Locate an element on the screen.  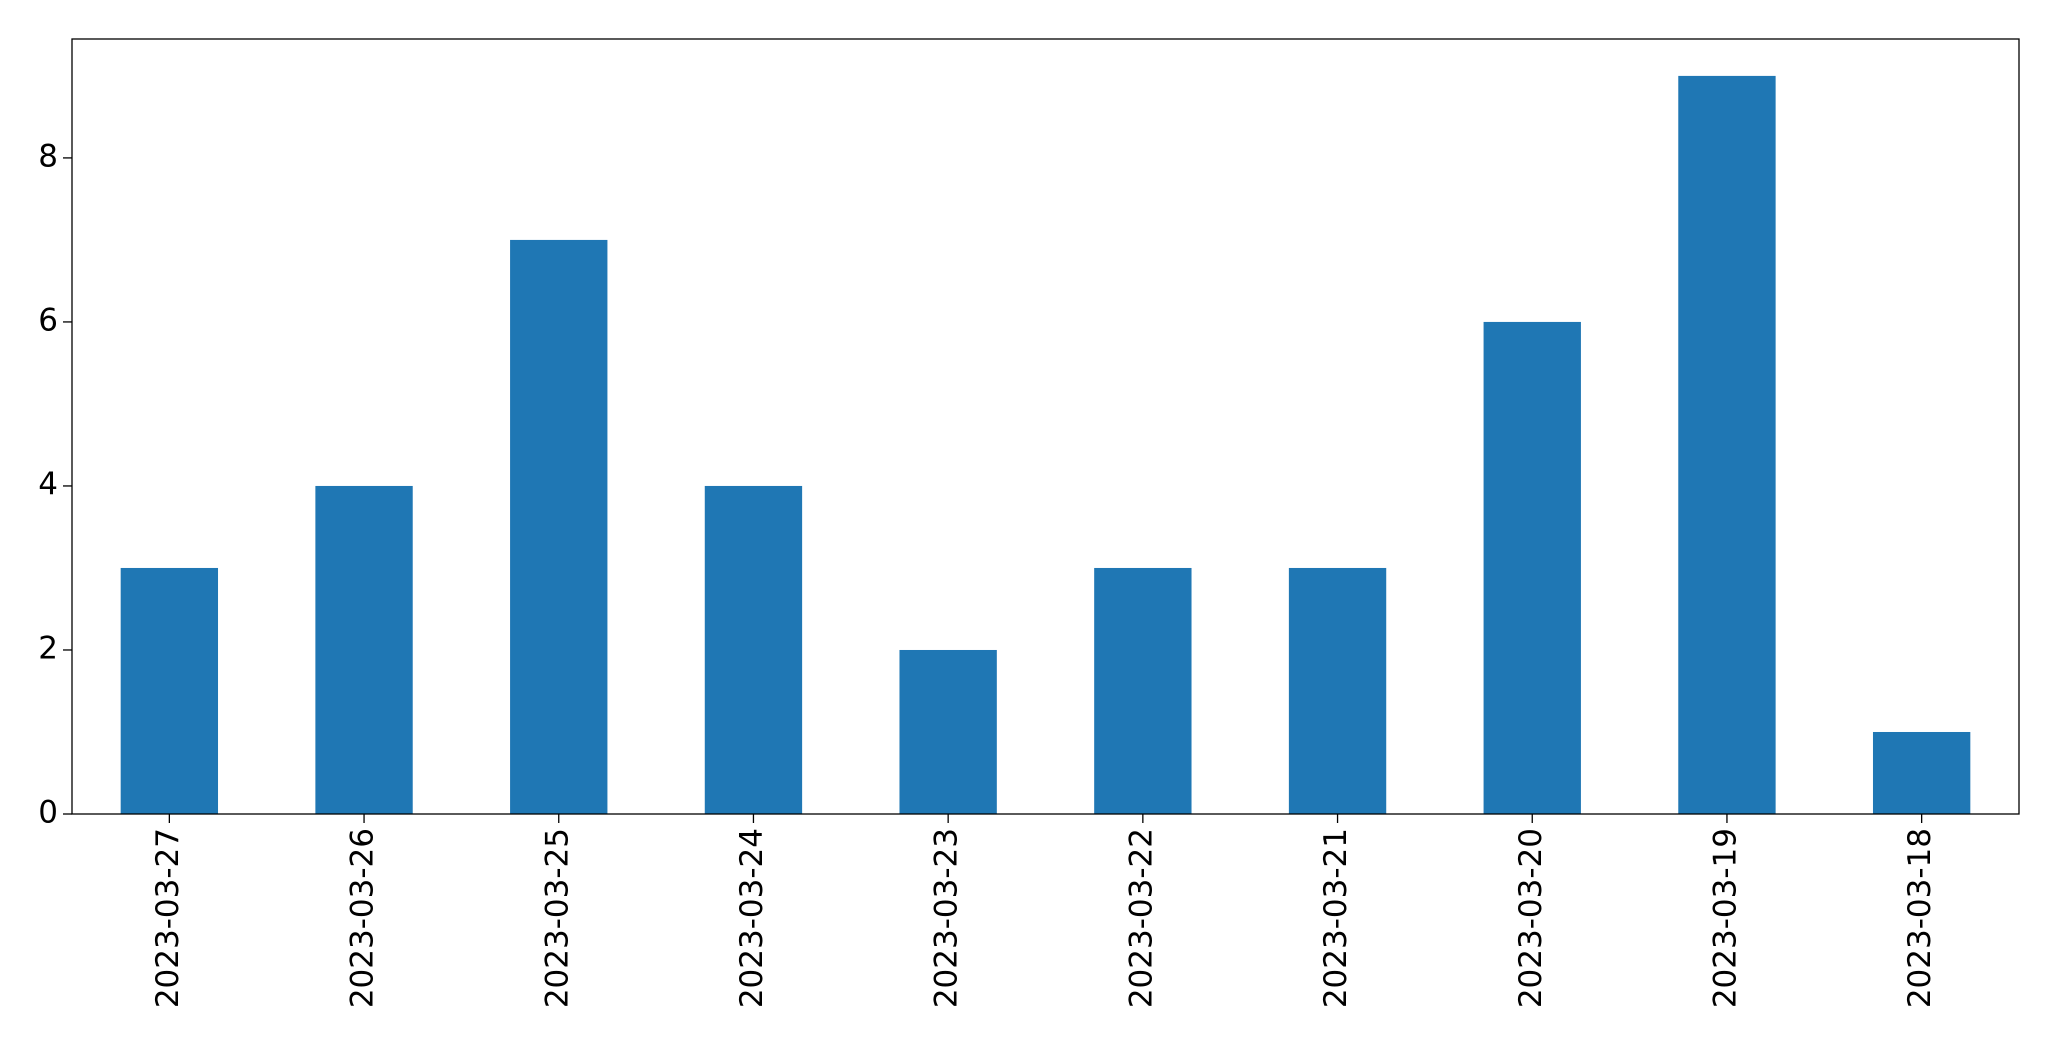
x-tick-label: 2023-03-21 is located at coordinates (1336, 918).